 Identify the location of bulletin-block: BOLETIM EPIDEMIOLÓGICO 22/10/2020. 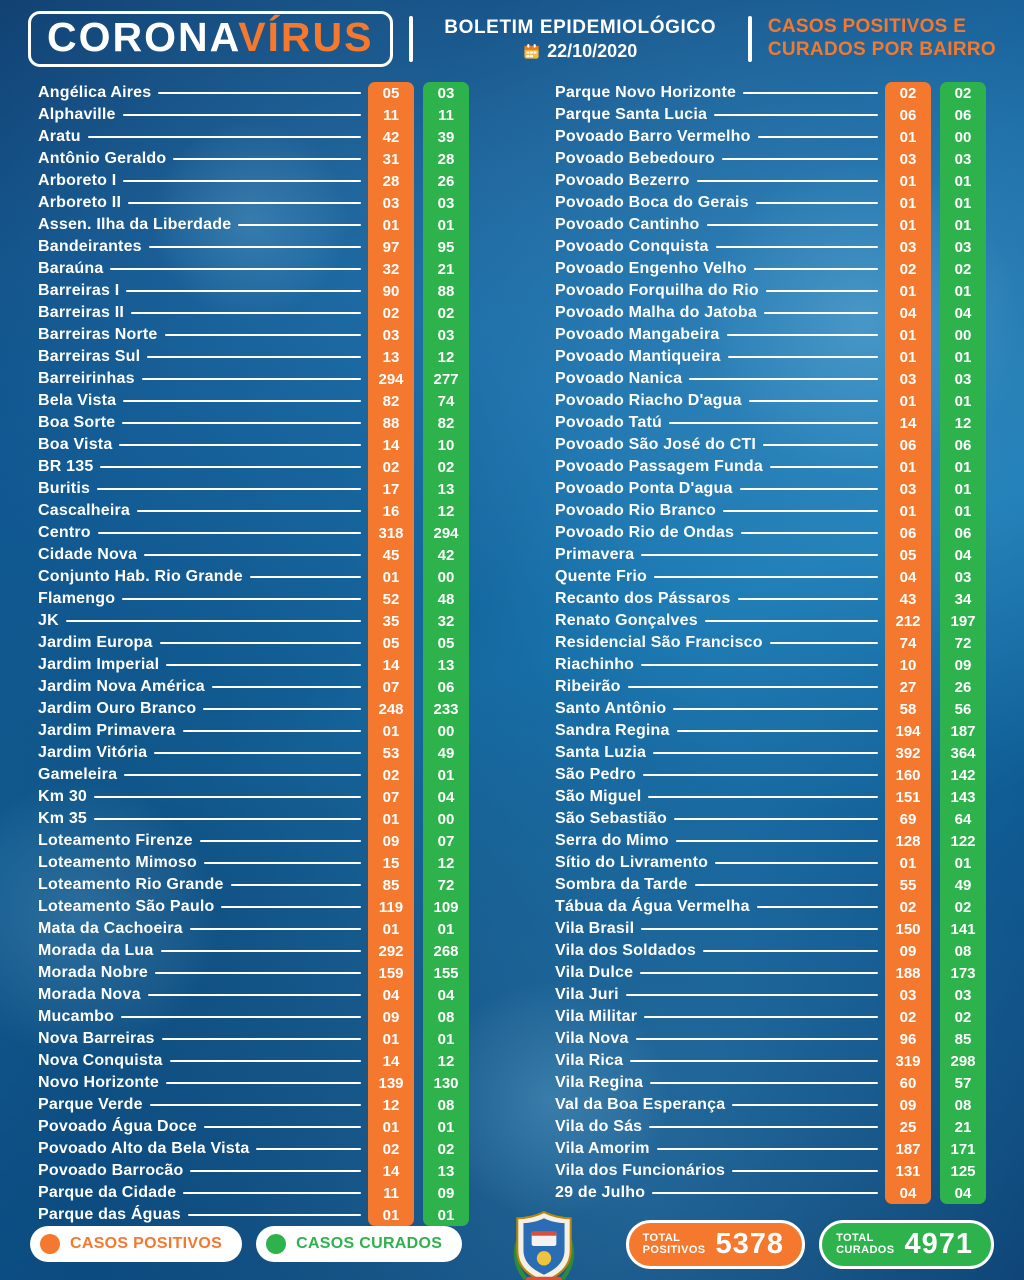
(580, 39).